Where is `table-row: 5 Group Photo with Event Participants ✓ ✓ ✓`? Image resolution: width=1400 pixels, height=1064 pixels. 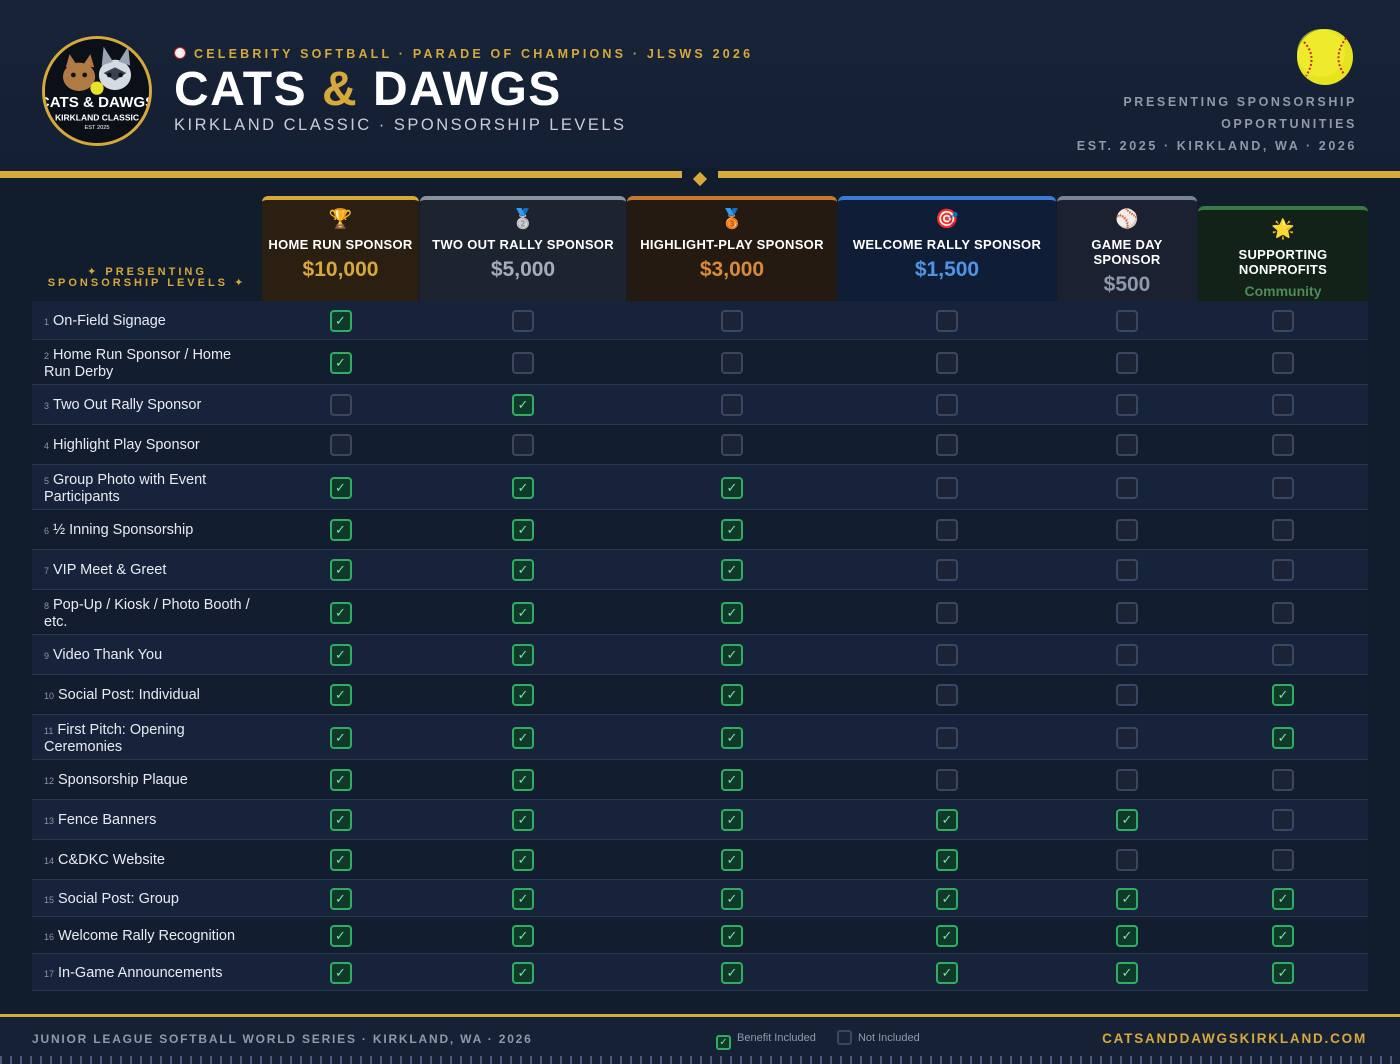
table-row: 5 Group Photo with Event Participants ✓ ✓ ✓ is located at coordinates (700, 487).